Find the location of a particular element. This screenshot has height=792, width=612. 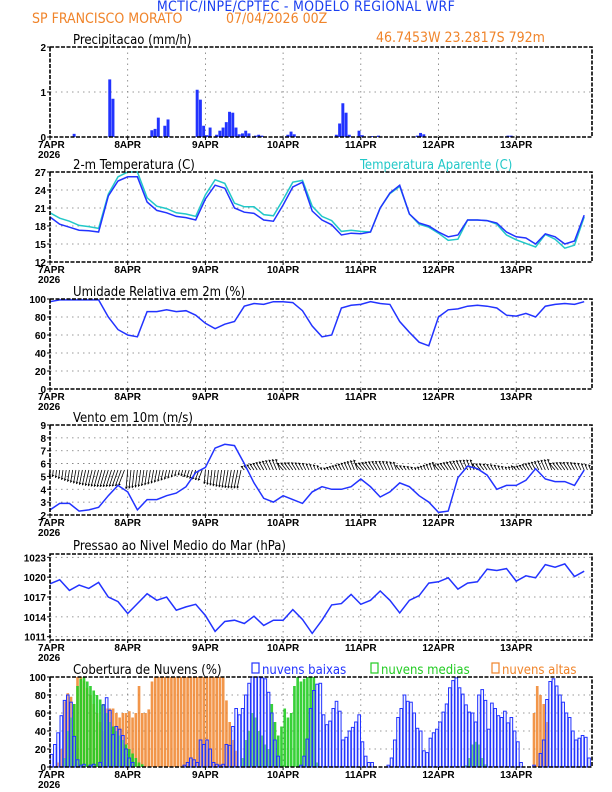

precip-xtick-label: 9APR is located at coordinates (205, 145).